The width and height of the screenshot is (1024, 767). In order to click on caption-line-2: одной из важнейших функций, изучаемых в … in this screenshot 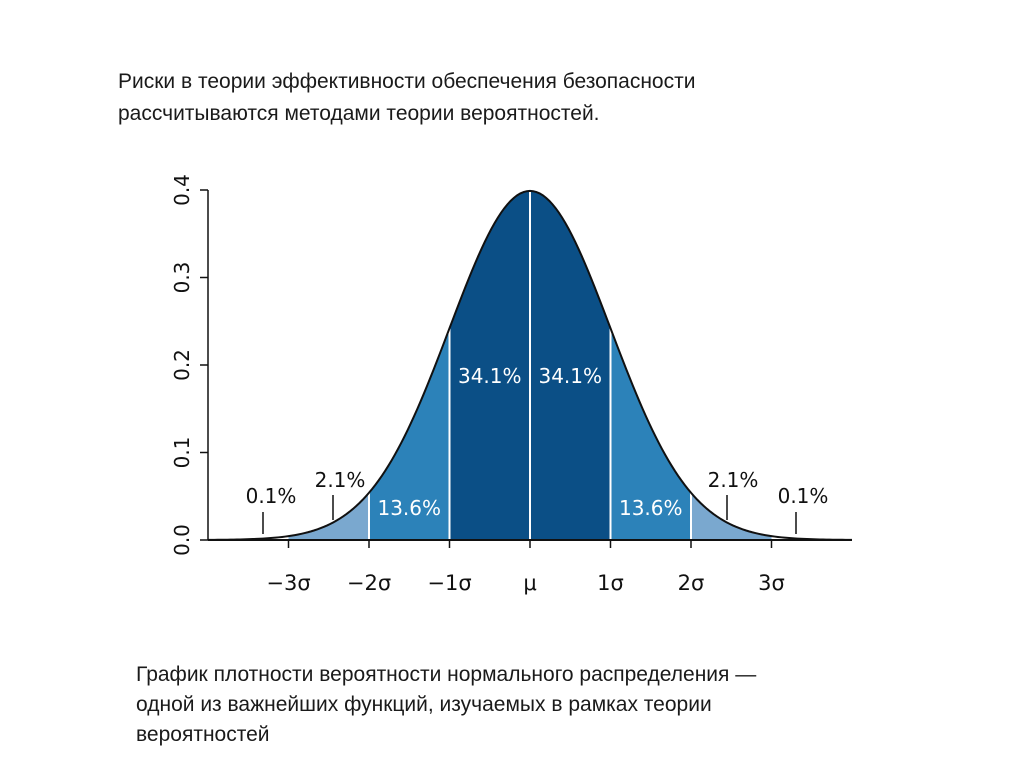, I will do `click(424, 704)`.